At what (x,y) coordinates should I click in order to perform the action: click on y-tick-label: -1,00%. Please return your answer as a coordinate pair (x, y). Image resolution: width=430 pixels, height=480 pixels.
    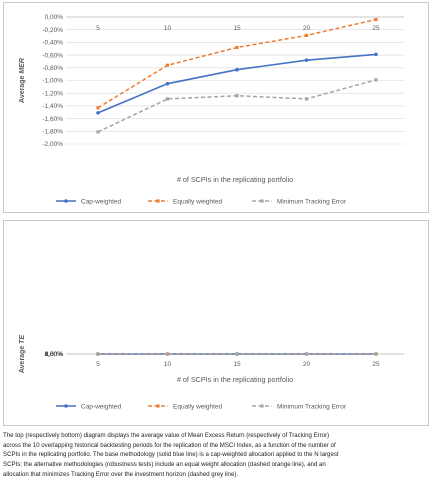
    Looking at the image, I should click on (52, 81).